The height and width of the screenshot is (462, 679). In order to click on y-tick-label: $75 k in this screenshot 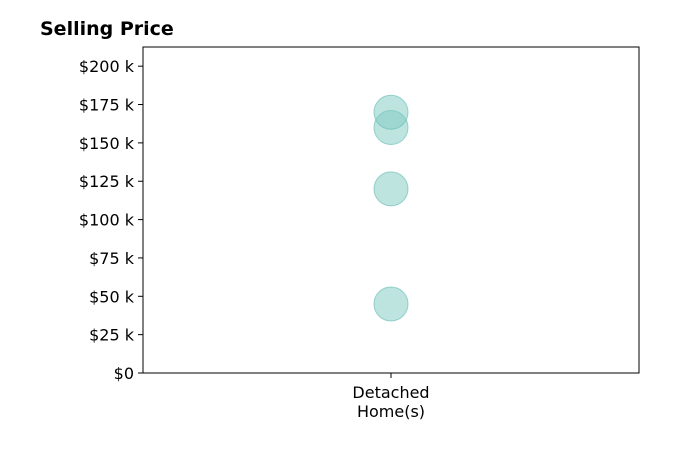, I will do `click(112, 258)`.